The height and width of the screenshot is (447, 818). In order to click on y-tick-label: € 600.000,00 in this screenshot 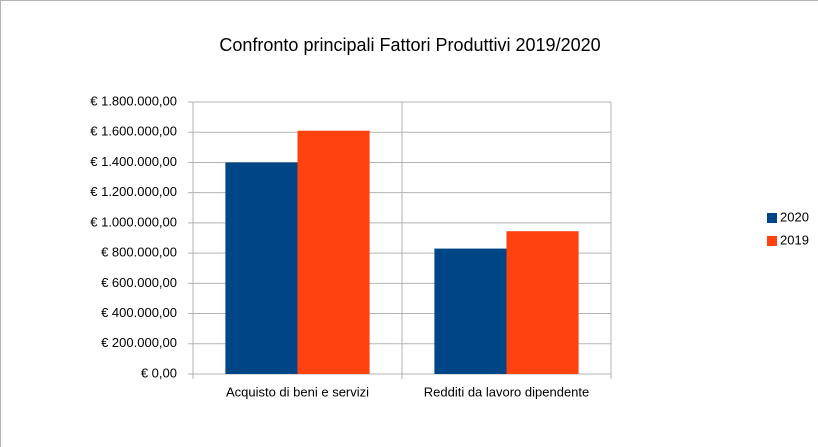, I will do `click(139, 282)`.